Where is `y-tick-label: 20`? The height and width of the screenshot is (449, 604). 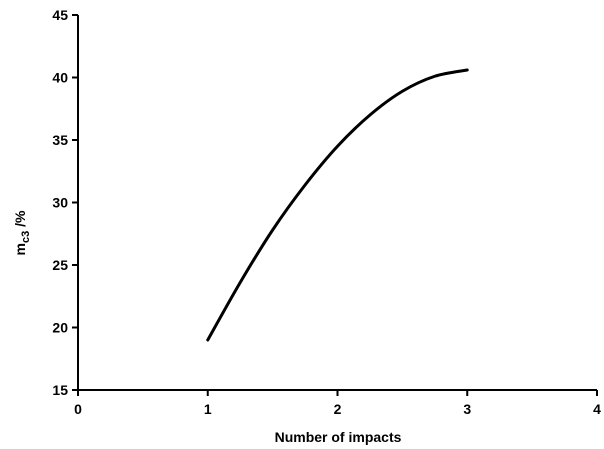
y-tick-label: 20 is located at coordinates (60, 328).